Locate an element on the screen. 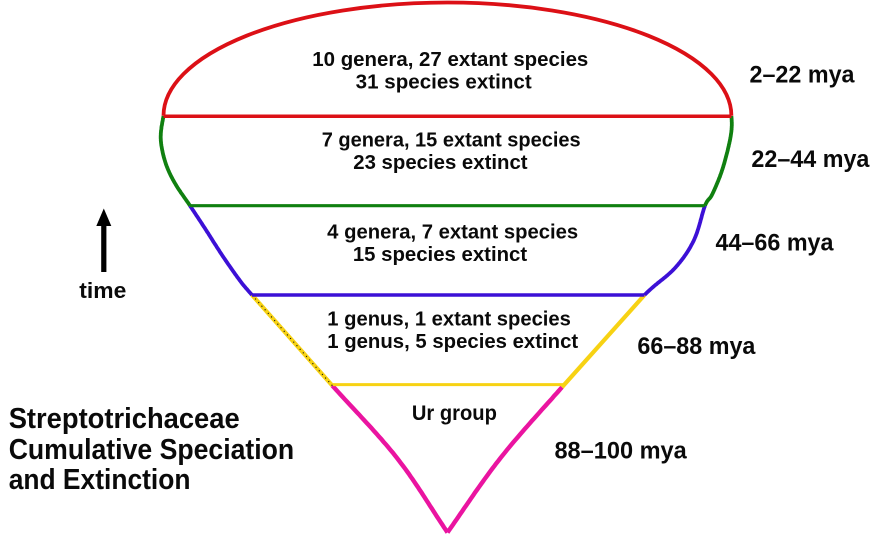 This screenshot has height=550, width=880. svg-text: 22–44 mya is located at coordinates (810, 159).